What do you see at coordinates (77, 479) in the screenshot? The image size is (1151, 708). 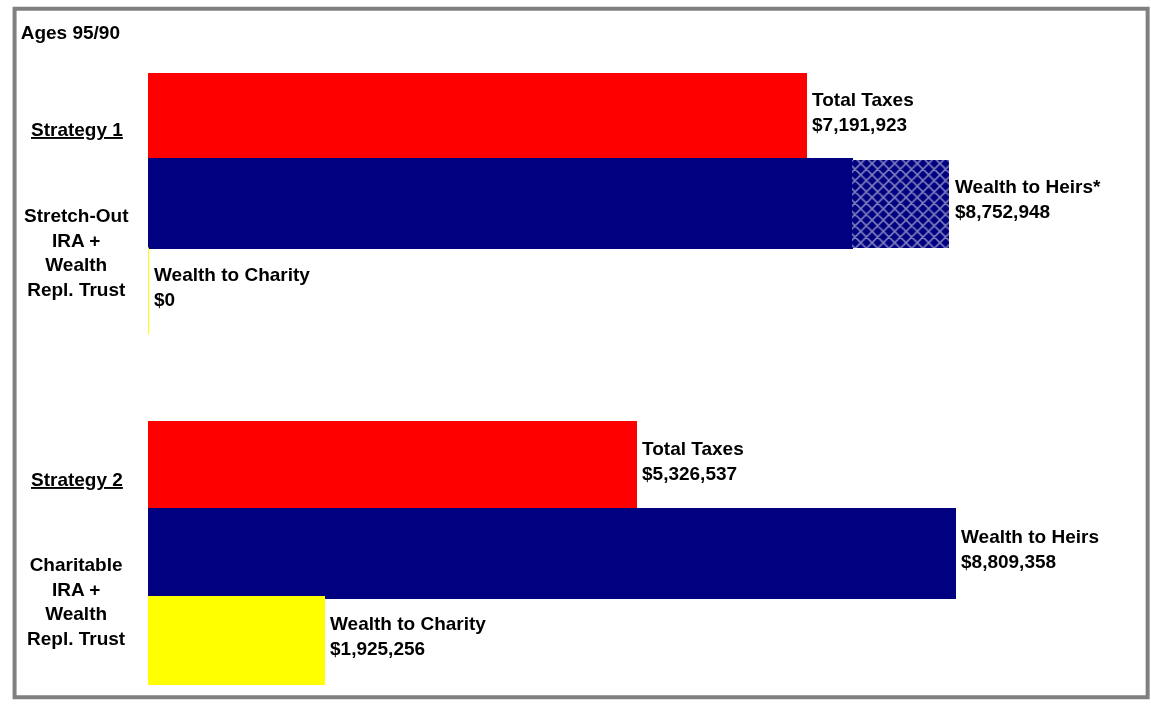 I see `text: Strategy 2` at bounding box center [77, 479].